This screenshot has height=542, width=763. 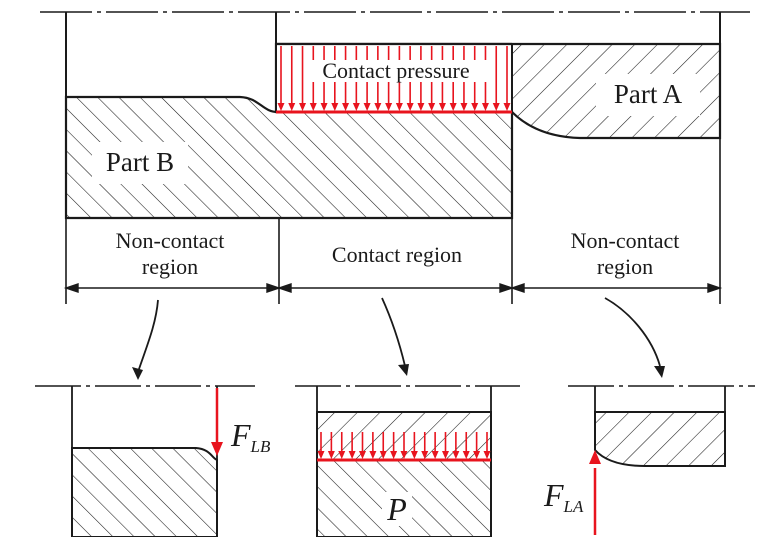 I want to click on pressure-p-label: P, so click(x=396, y=509).